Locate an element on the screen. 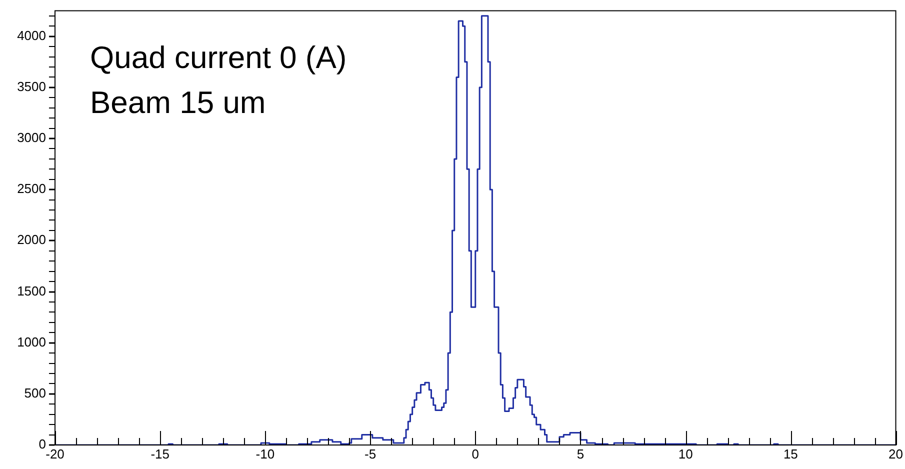 Image resolution: width=905 pixels, height=469 pixels. y-tick-label: 3000 is located at coordinates (31, 138).